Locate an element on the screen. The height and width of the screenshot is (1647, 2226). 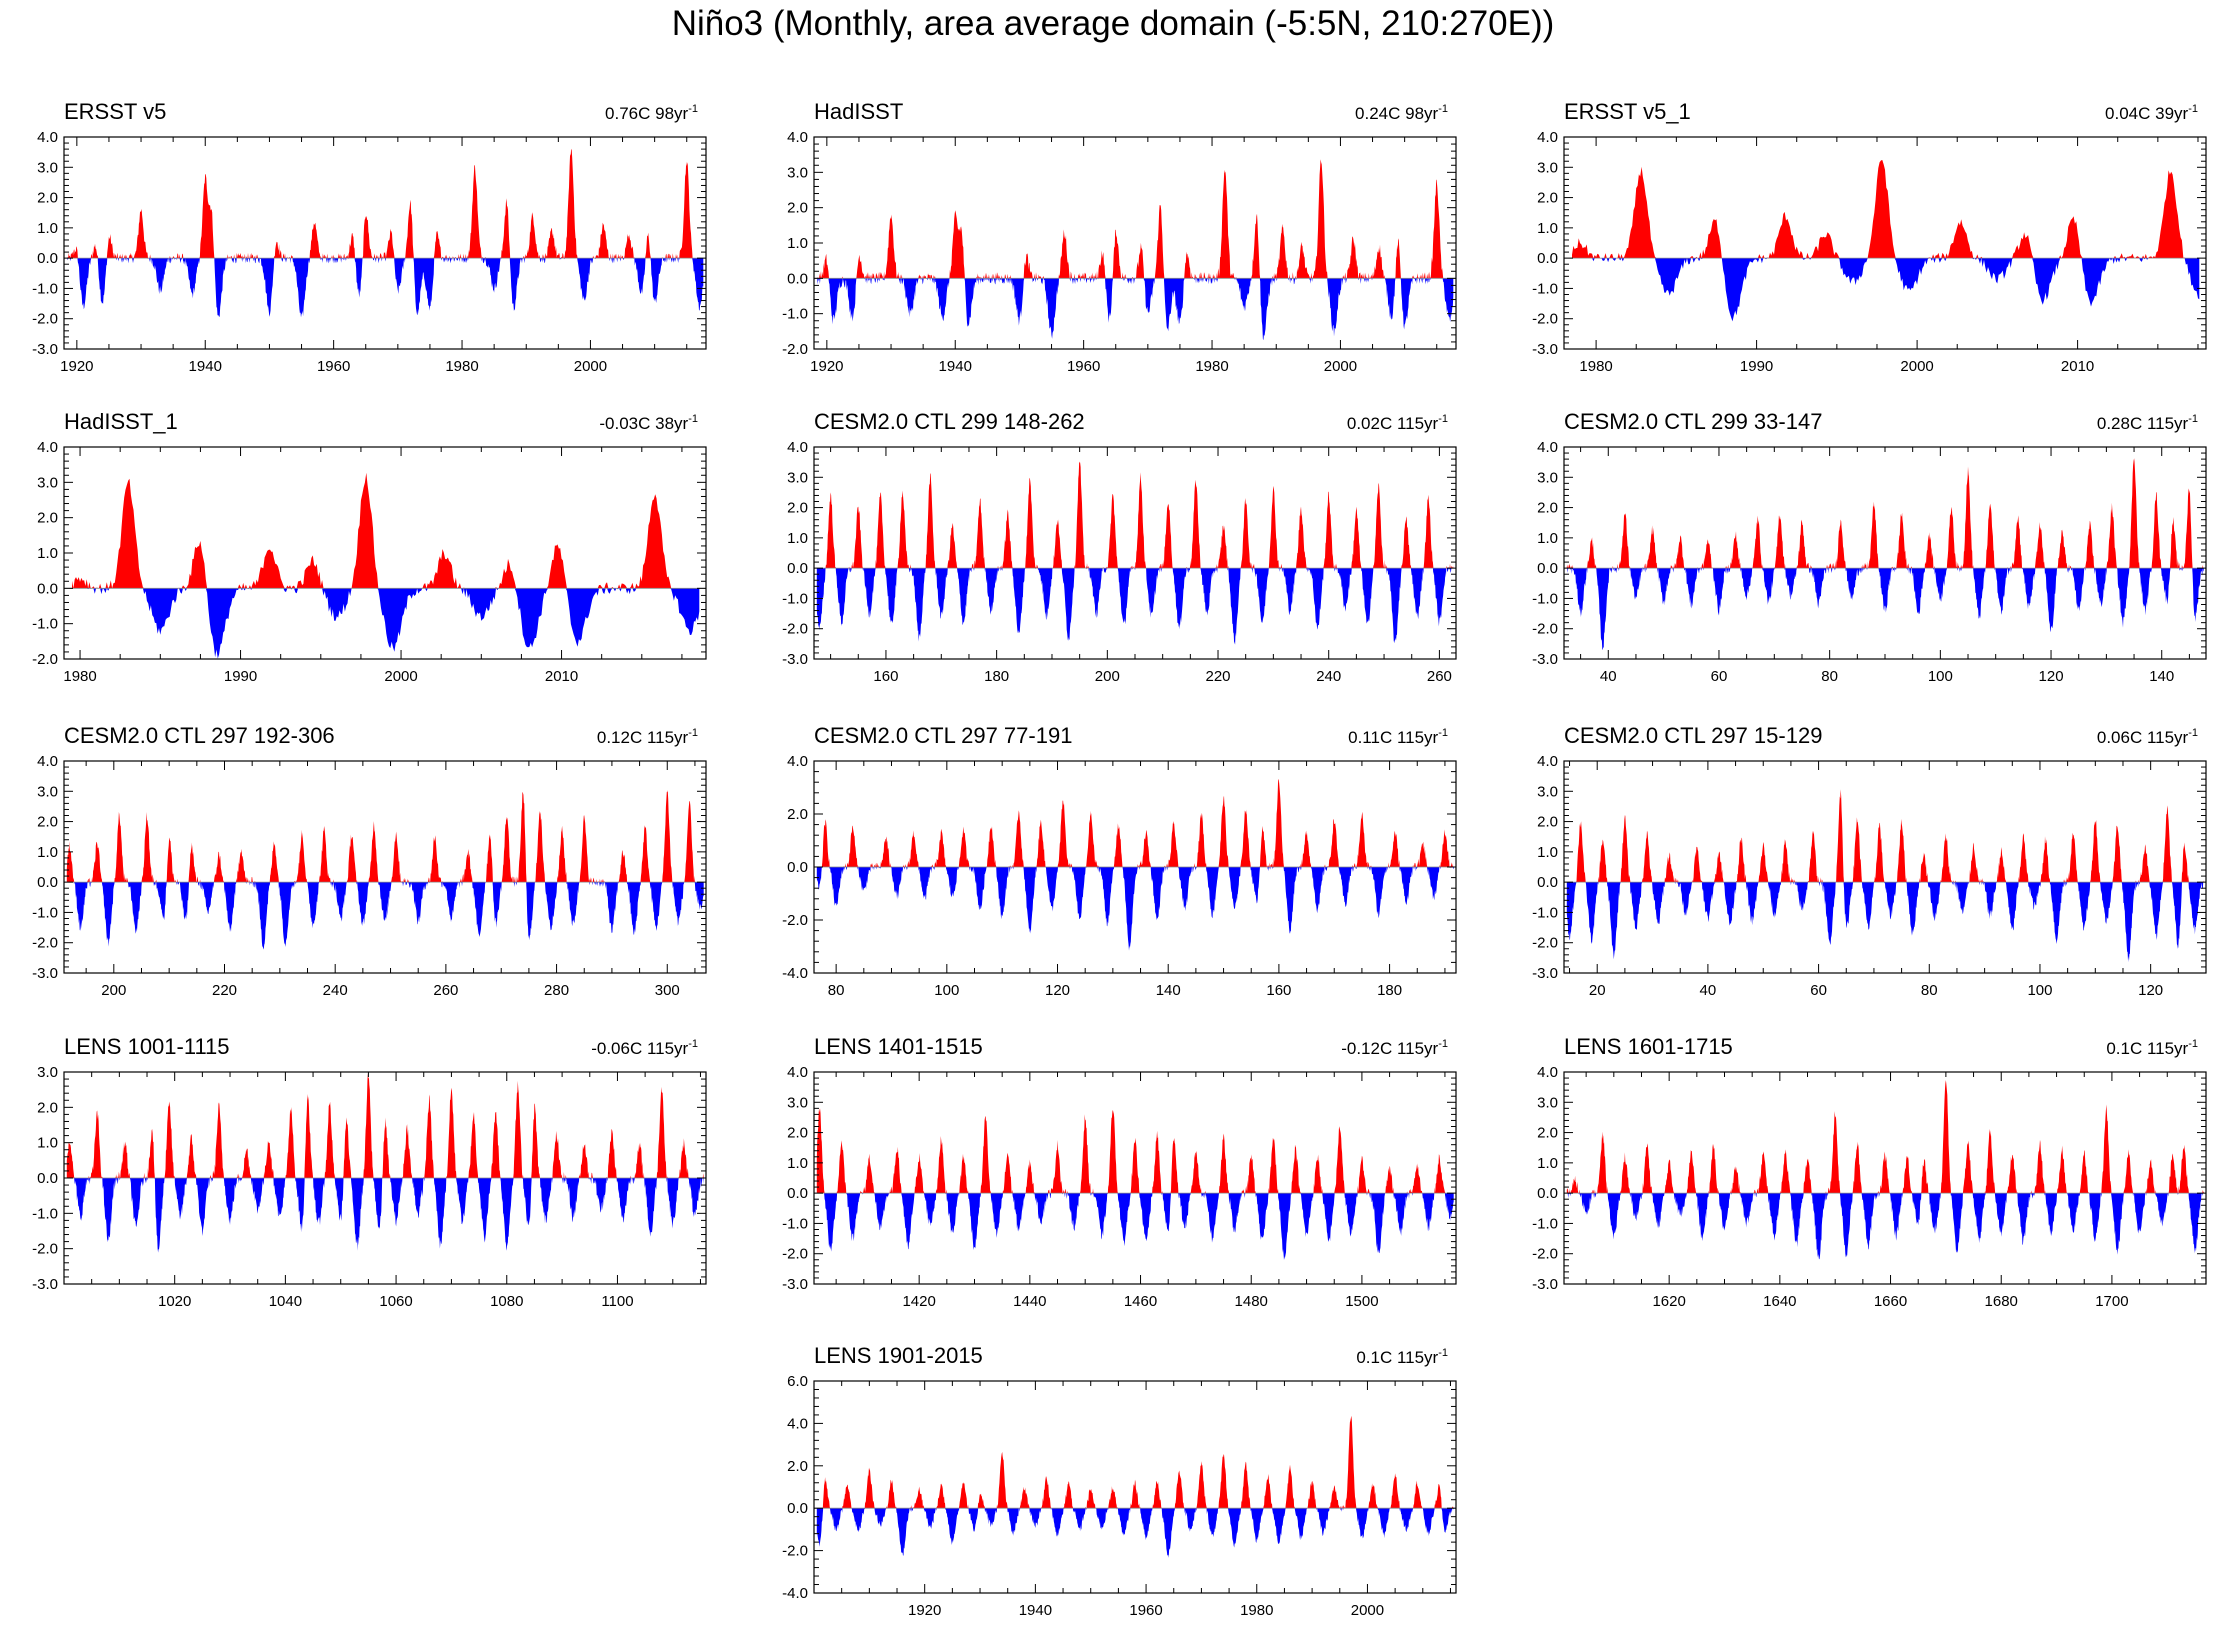
panel-title: LENS 1001-1115 is located at coordinates (147, 1046).